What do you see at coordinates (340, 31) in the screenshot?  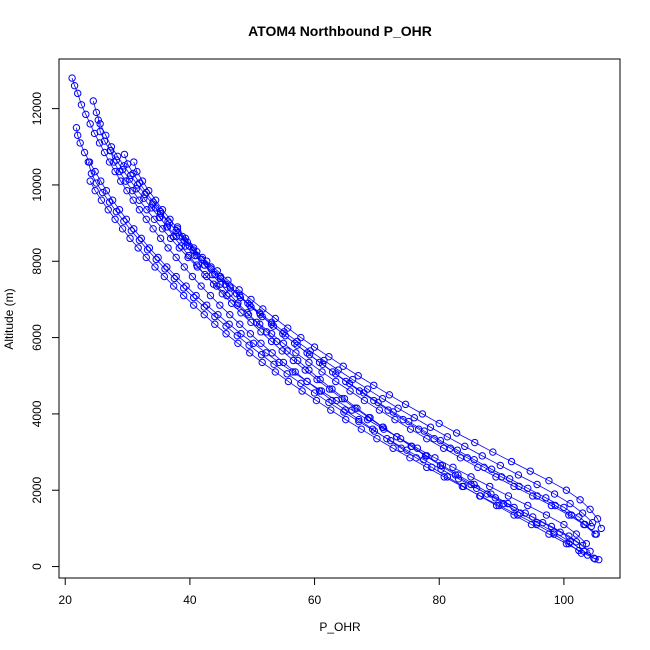 I see `chart-title: ATOM4 Northbound P_OHR` at bounding box center [340, 31].